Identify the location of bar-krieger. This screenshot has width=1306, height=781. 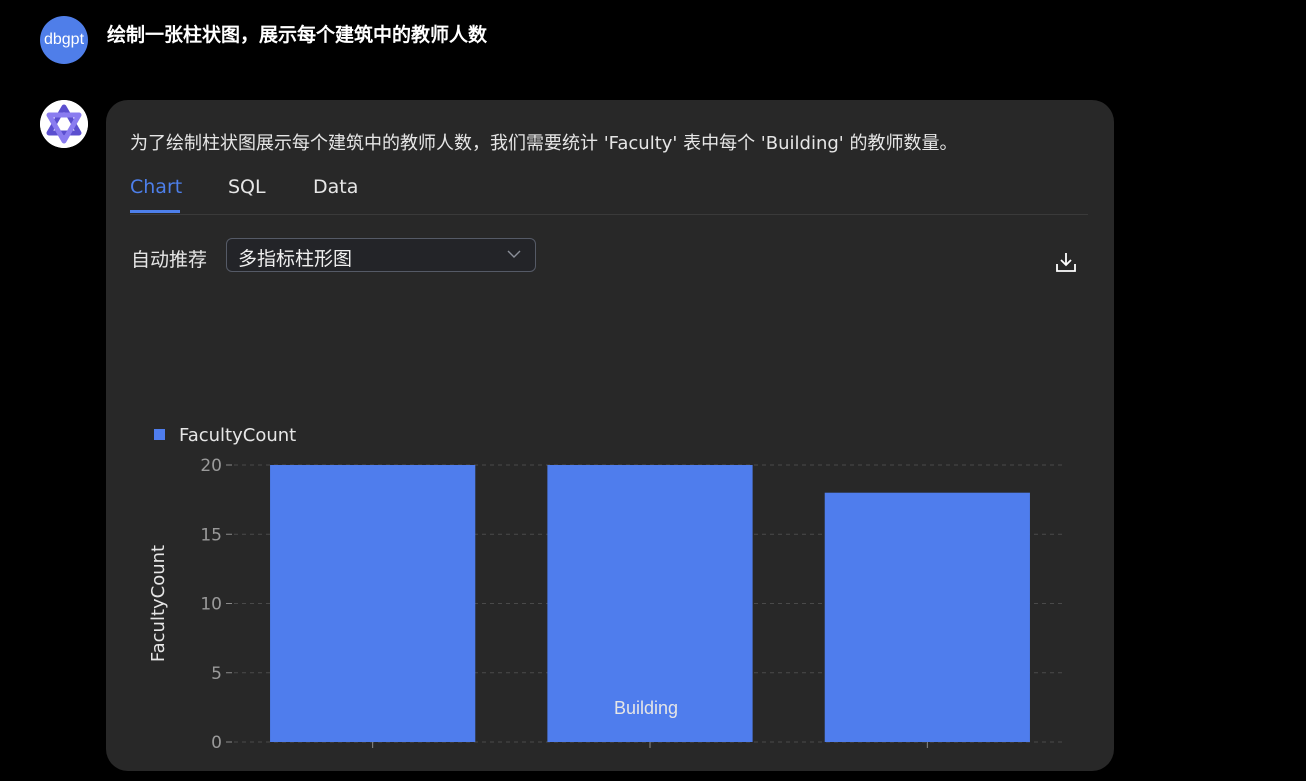
(650, 603).